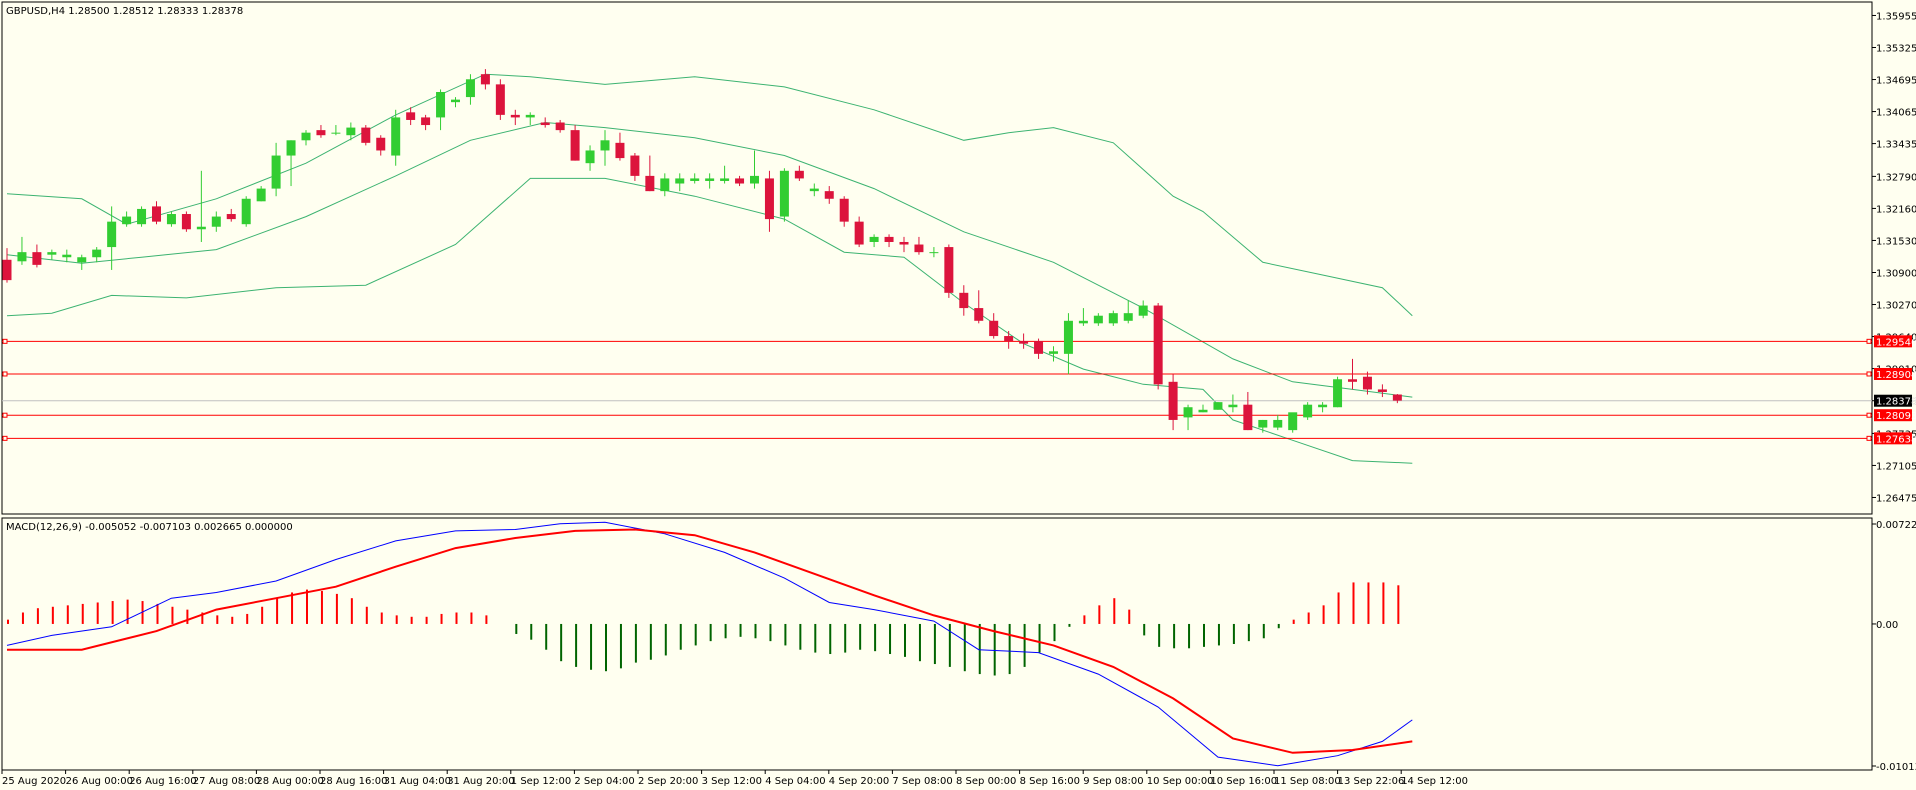 The image size is (1916, 790). What do you see at coordinates (859, 781) in the screenshot?
I see `x-tick-label: 4 Sep 20:00` at bounding box center [859, 781].